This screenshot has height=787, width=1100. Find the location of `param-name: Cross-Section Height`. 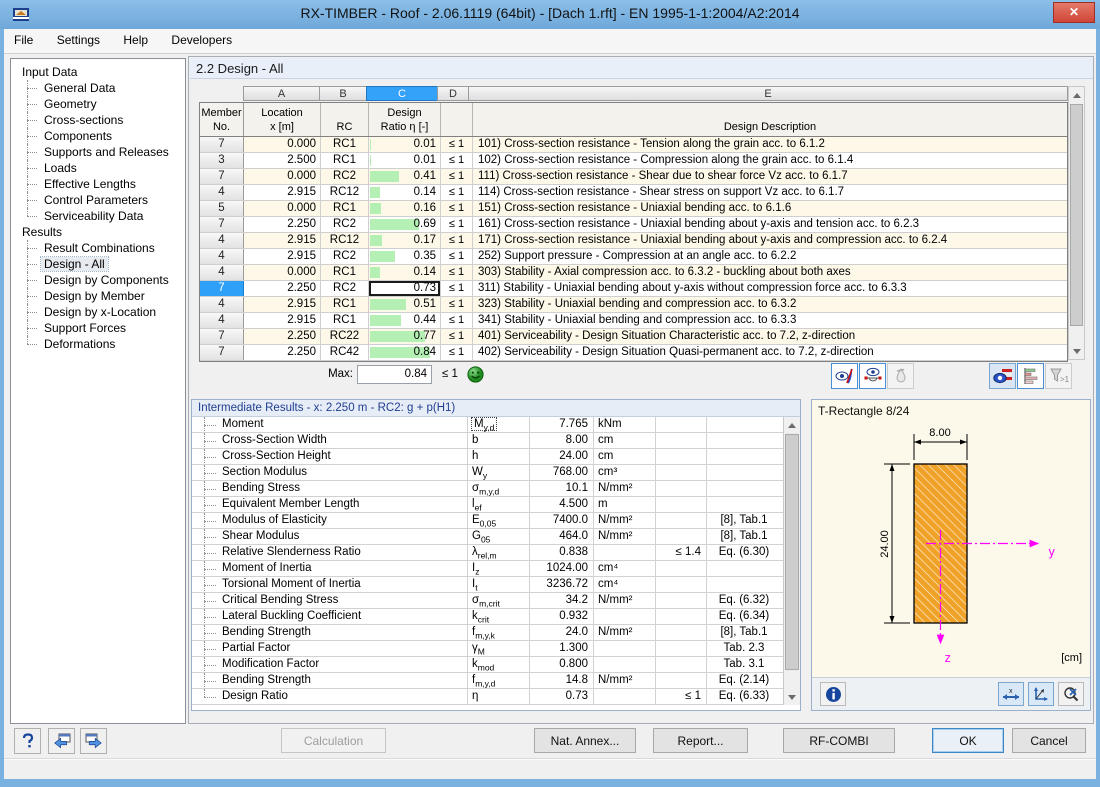

param-name: Cross-Section Height is located at coordinates (330, 456).